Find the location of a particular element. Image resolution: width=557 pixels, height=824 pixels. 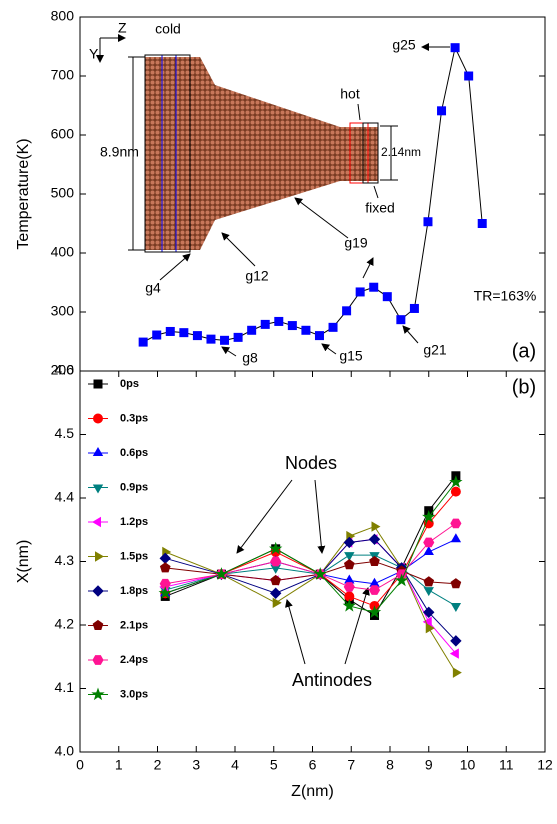

tr-label: TR=163% is located at coordinates (505, 296).